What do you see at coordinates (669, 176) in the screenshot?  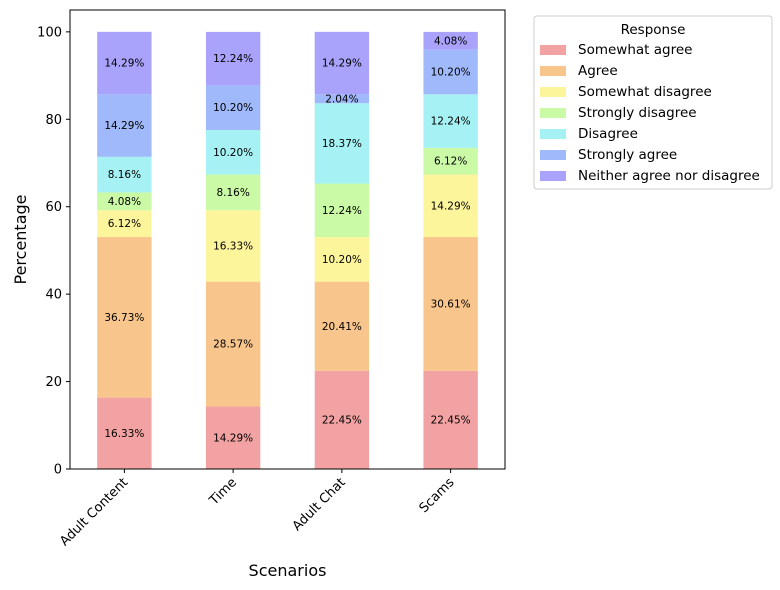 I see `legend-entry-label: Neither agree nor disagree` at bounding box center [669, 176].